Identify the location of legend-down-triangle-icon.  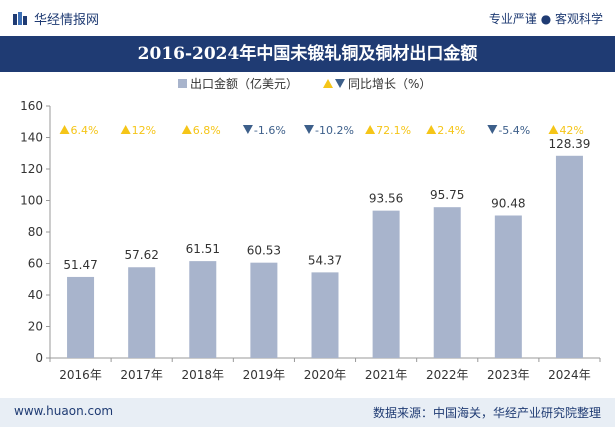
(340, 83).